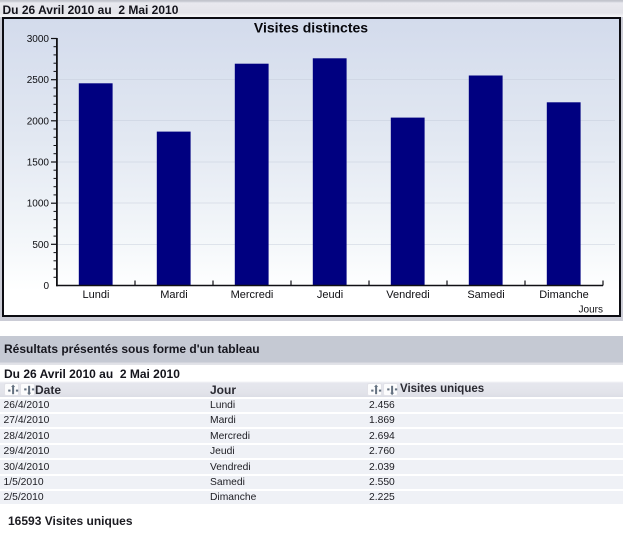 The image size is (623, 540). I want to click on svg-text: 1500, so click(38, 163).